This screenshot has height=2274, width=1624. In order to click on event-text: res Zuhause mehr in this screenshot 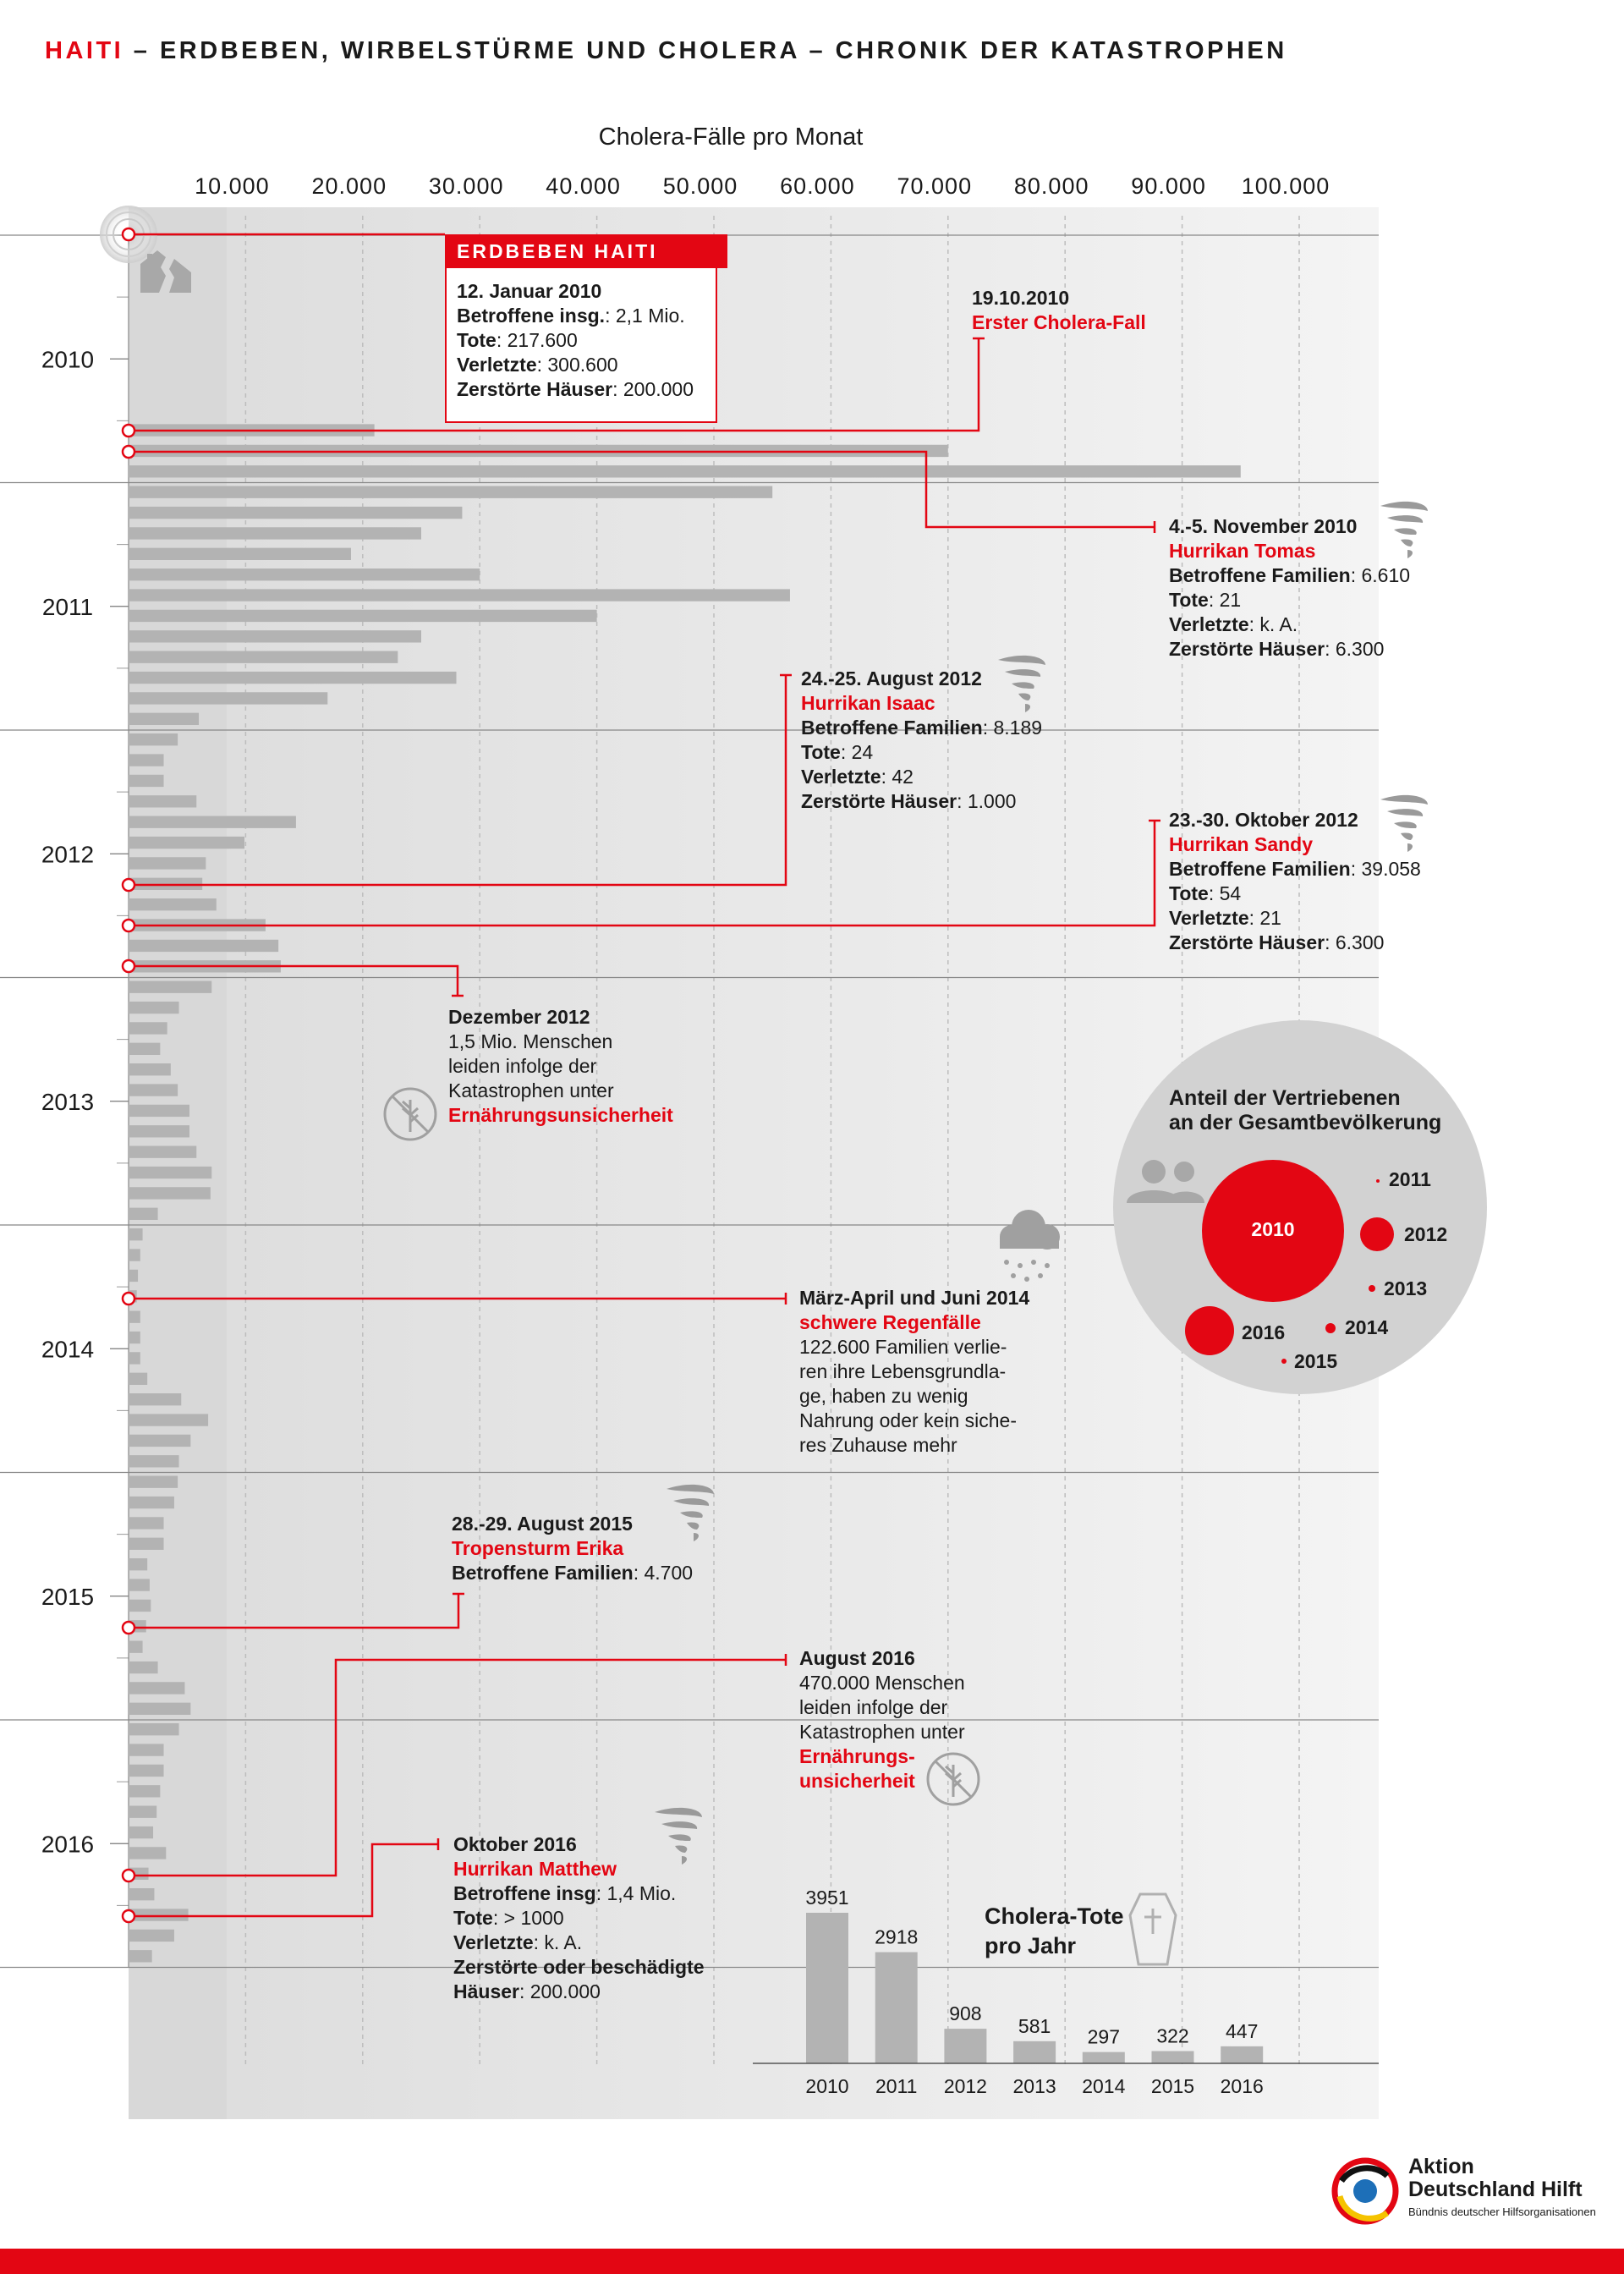, I will do `click(878, 1445)`.